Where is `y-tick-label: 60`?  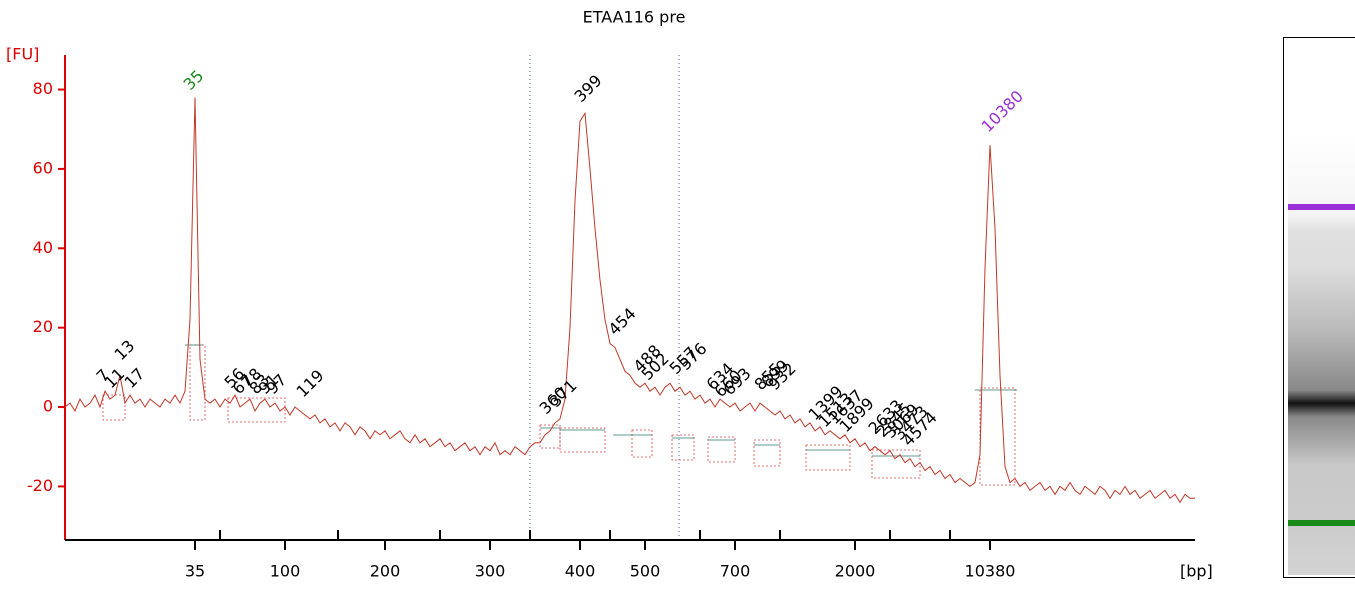
y-tick-label: 60 is located at coordinates (43, 167).